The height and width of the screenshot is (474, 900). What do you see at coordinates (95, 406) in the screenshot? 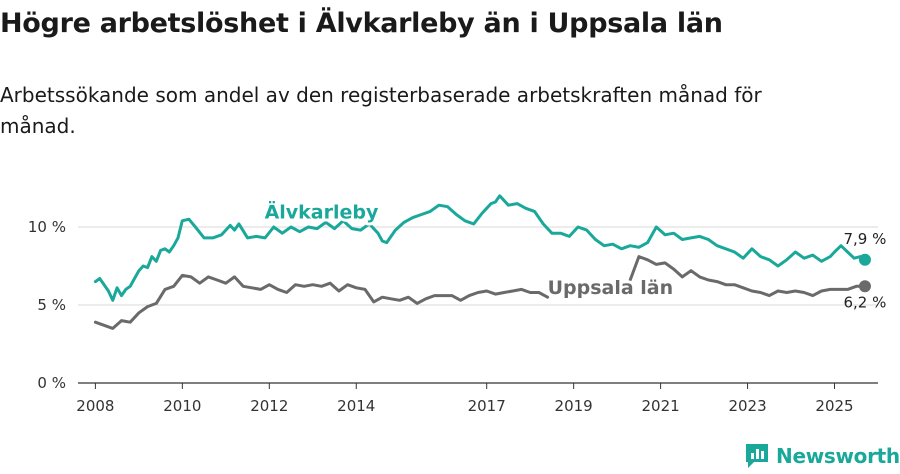
I see `x-tick-label: 2008` at bounding box center [95, 406].